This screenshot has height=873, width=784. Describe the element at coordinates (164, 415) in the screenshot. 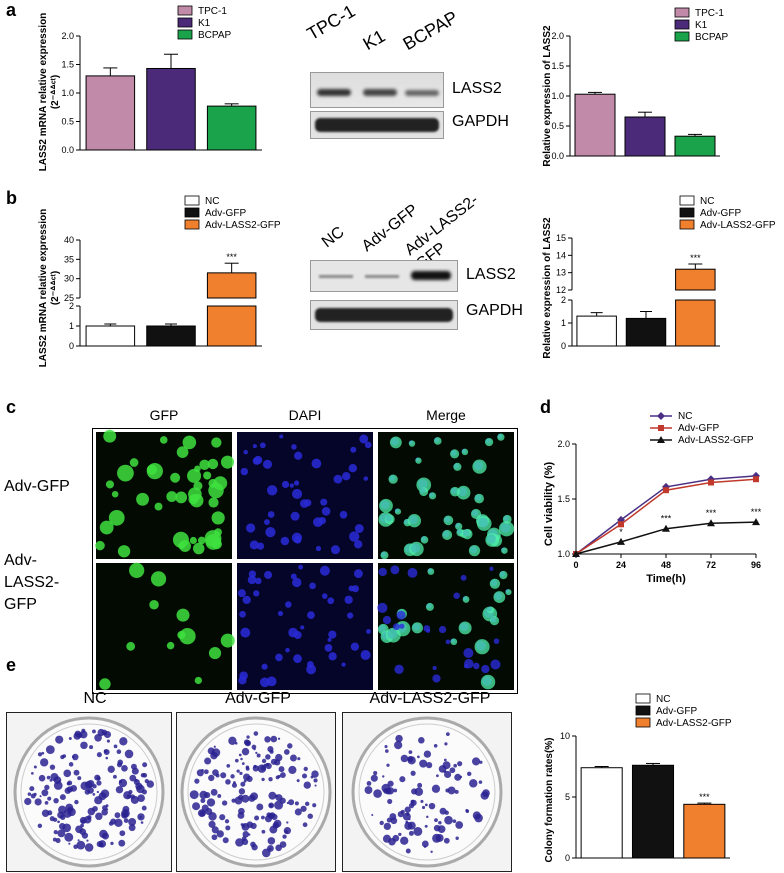

I see `column-header-gfp: GFP` at that location.